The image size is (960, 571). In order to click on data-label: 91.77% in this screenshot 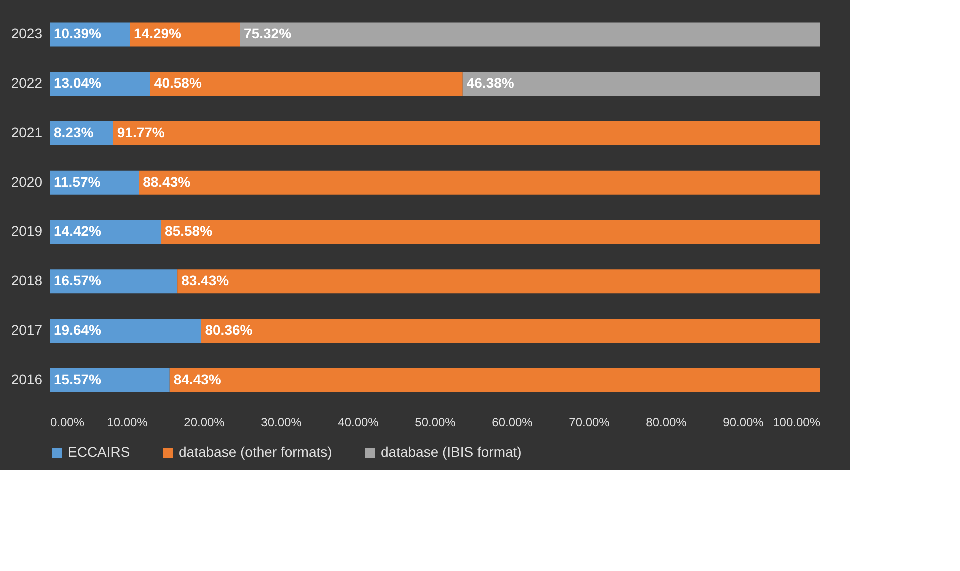, I will do `click(141, 132)`.